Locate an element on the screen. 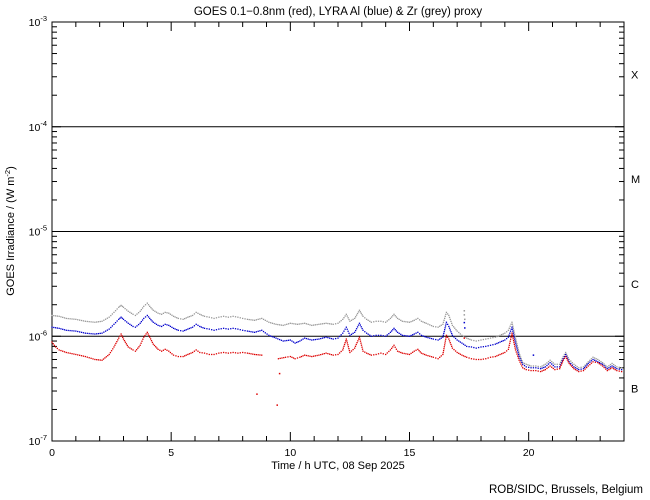 This screenshot has width=650, height=500. flare-class-label-m: M is located at coordinates (635, 180).